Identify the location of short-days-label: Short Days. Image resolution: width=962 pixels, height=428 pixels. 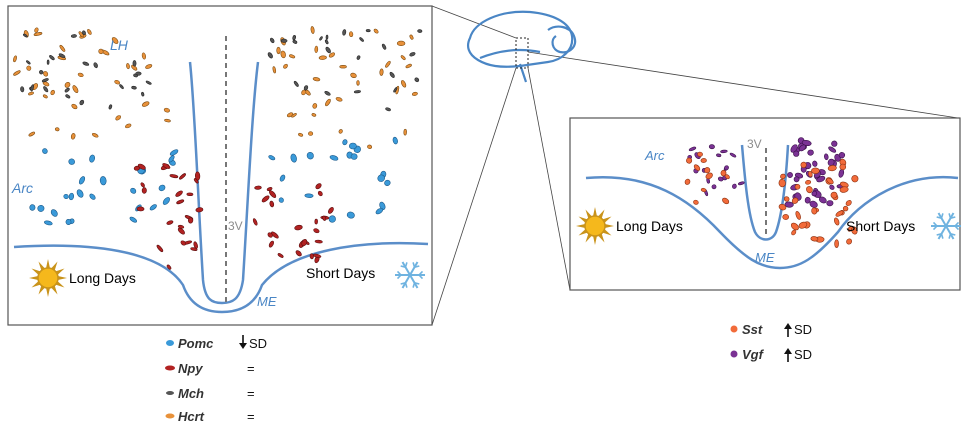
(340, 273).